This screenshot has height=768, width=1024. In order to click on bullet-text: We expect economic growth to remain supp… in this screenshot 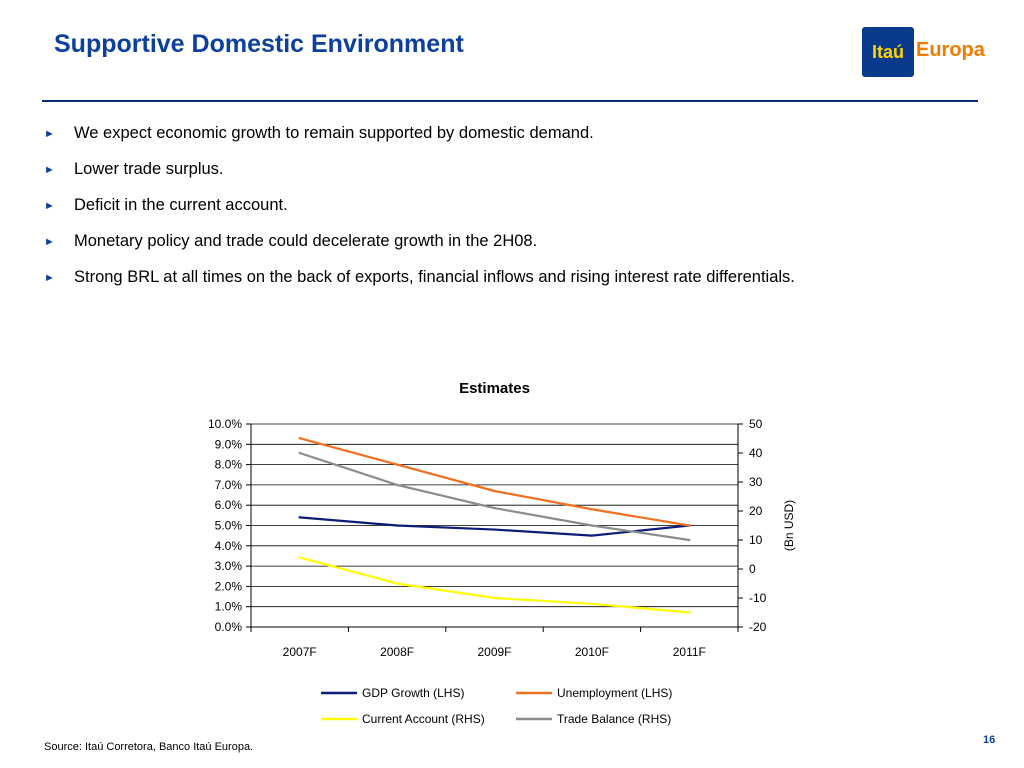, I will do `click(334, 133)`.